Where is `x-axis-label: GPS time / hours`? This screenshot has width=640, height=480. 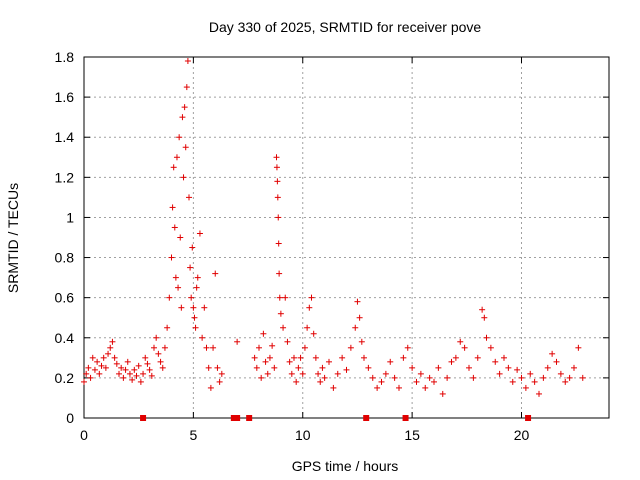 x-axis-label: GPS time / hours is located at coordinates (345, 466).